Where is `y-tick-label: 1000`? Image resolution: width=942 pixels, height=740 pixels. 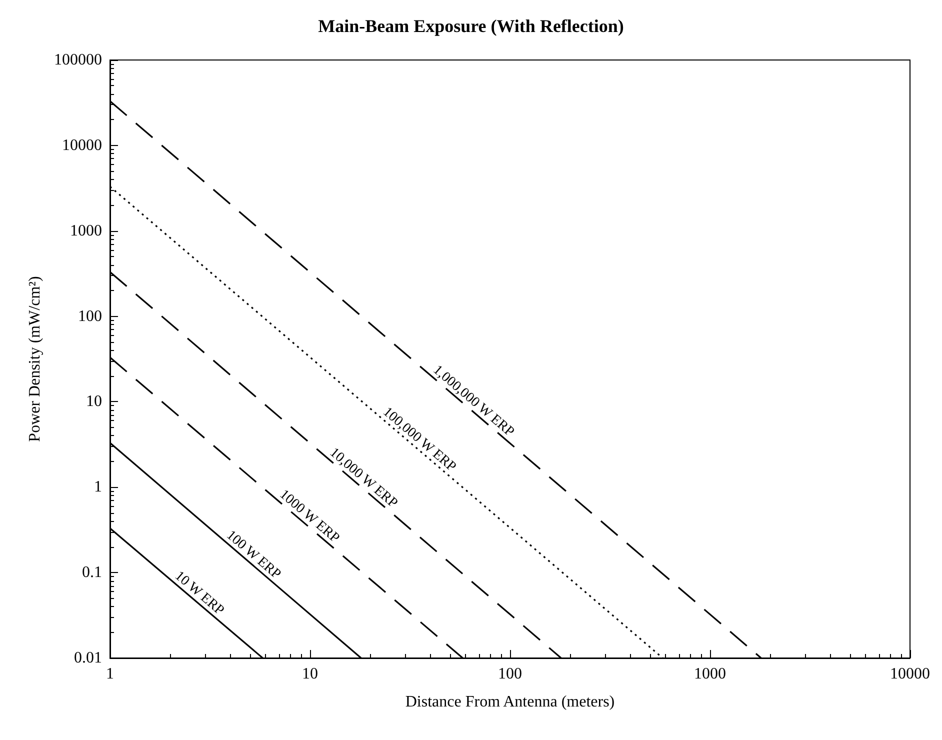
y-tick-label: 1000 is located at coordinates (86, 231).